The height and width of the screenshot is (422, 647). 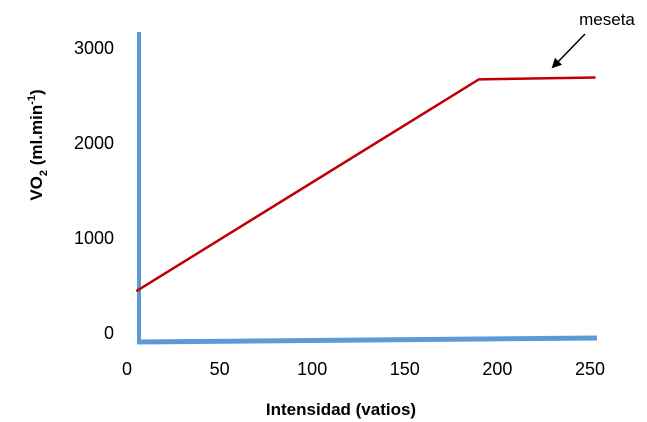 What do you see at coordinates (109, 333) in the screenshot?
I see `y-tick-label: 0` at bounding box center [109, 333].